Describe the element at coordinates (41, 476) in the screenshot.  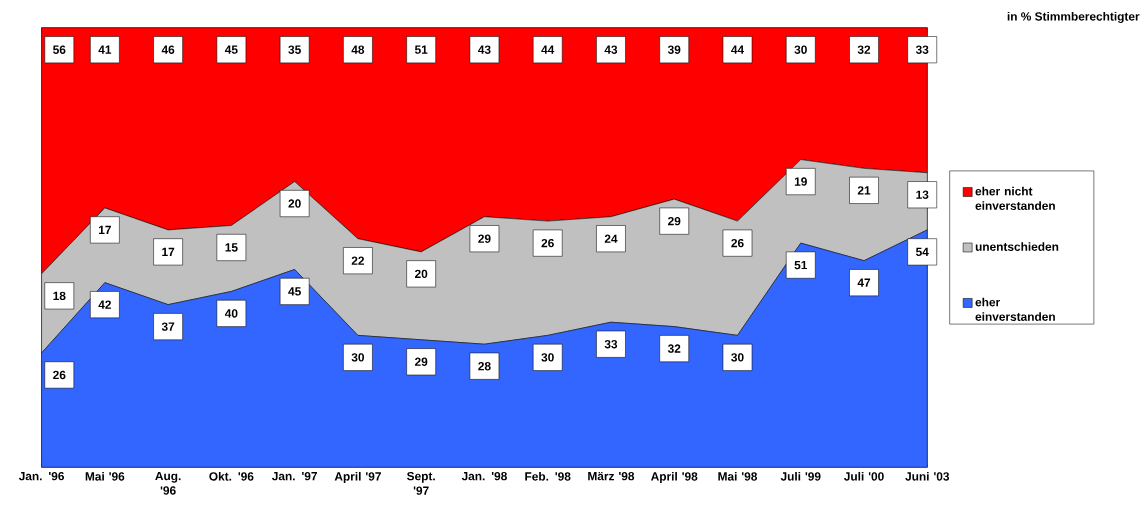
I see `x-tick-label: Jan. '96` at that location.